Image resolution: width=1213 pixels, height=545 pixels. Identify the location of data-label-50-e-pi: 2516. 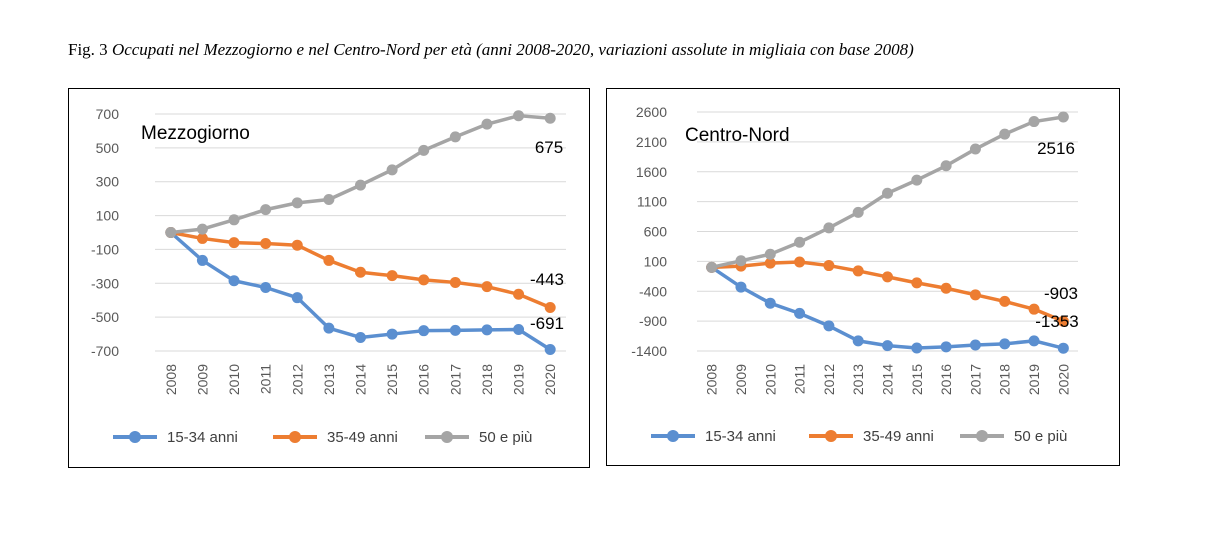
(1056, 148).